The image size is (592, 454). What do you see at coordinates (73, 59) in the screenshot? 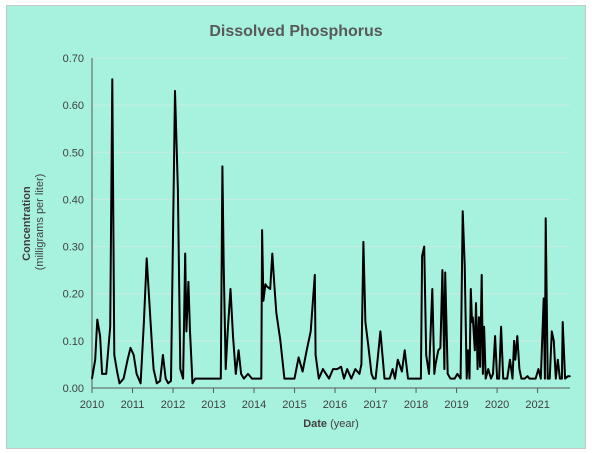
I see `y-tick-label-0.70: 0.70` at bounding box center [73, 59].